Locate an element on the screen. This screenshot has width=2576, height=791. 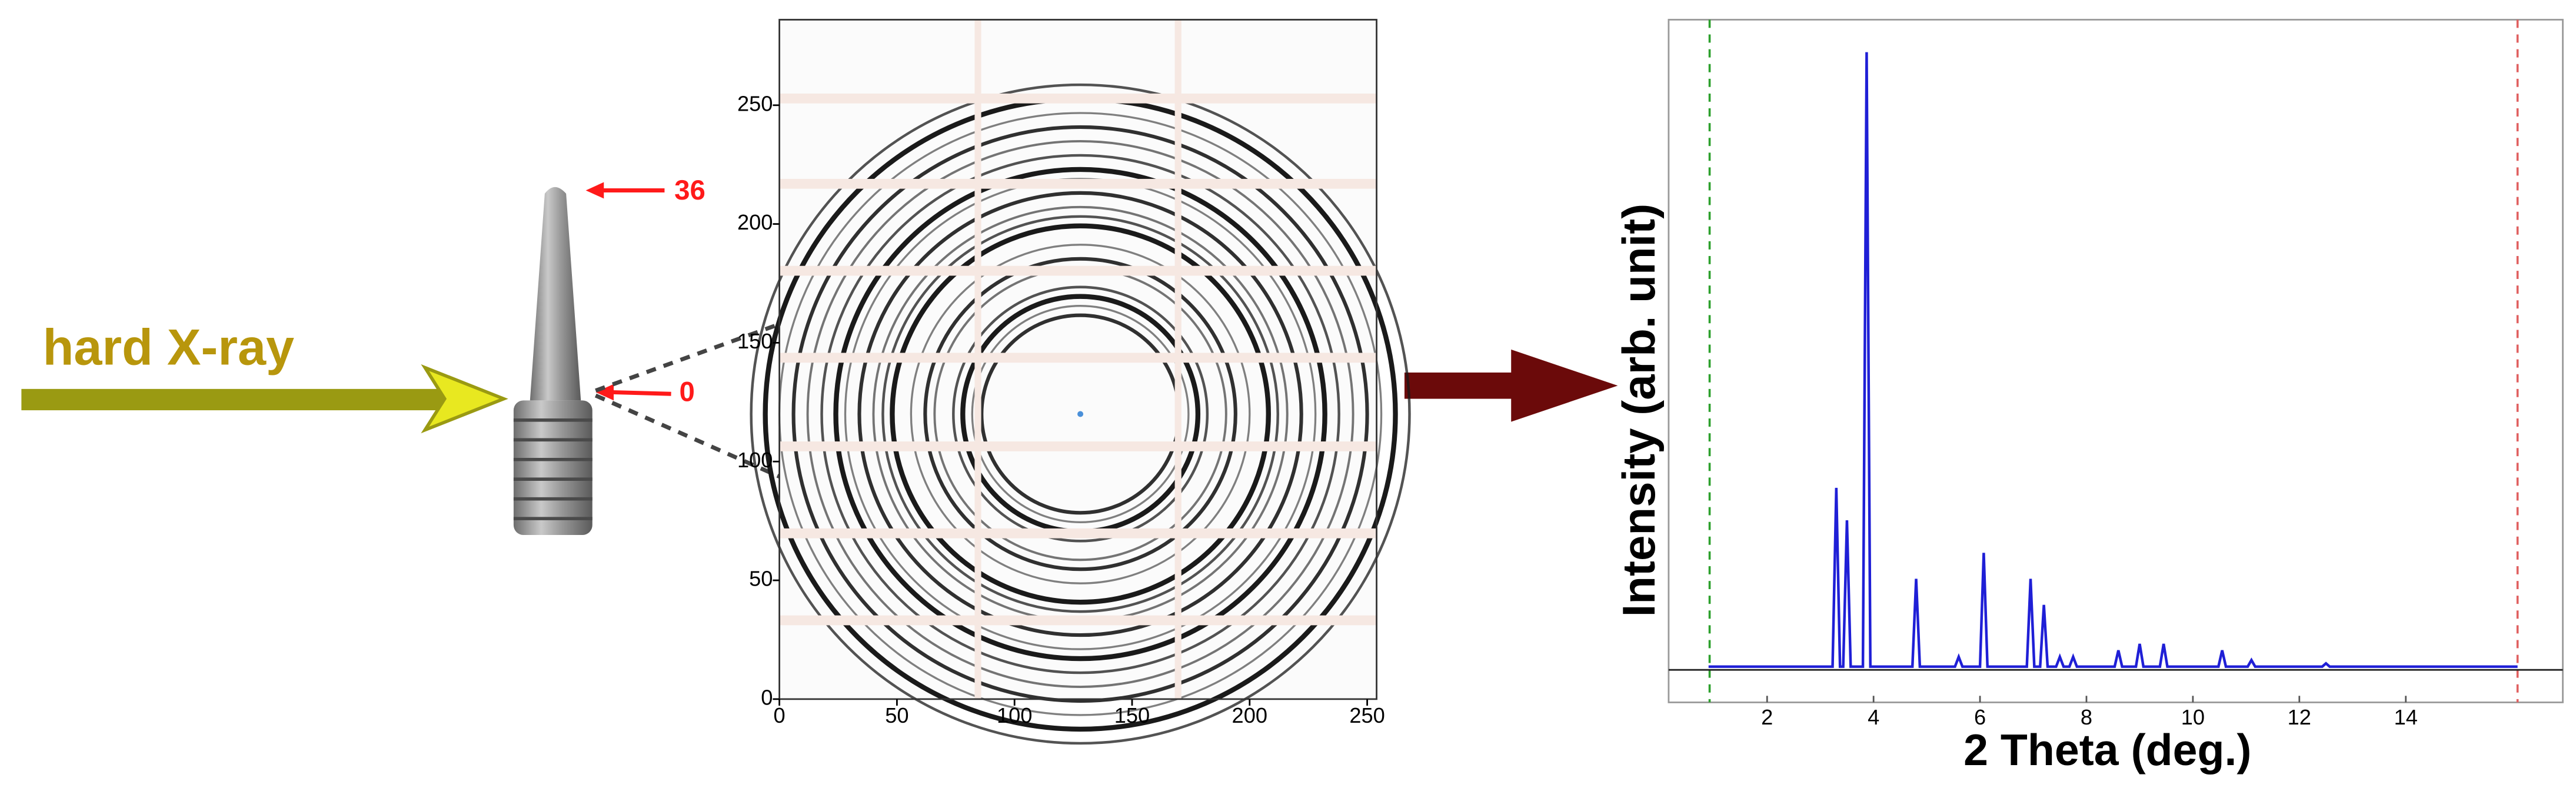
y-tick-label: 150 is located at coordinates (755, 341).